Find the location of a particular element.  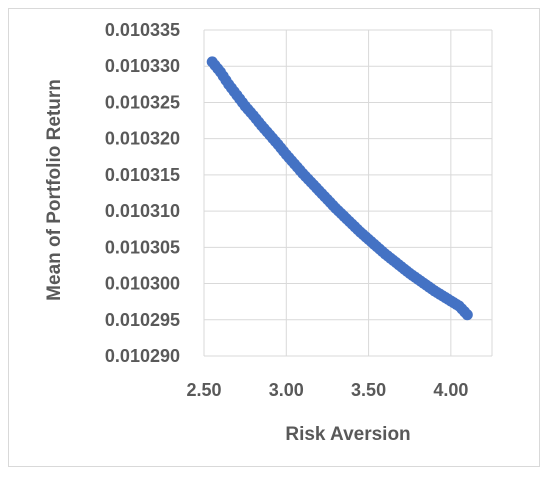

x-tick-label: 3.50 is located at coordinates (368, 390).